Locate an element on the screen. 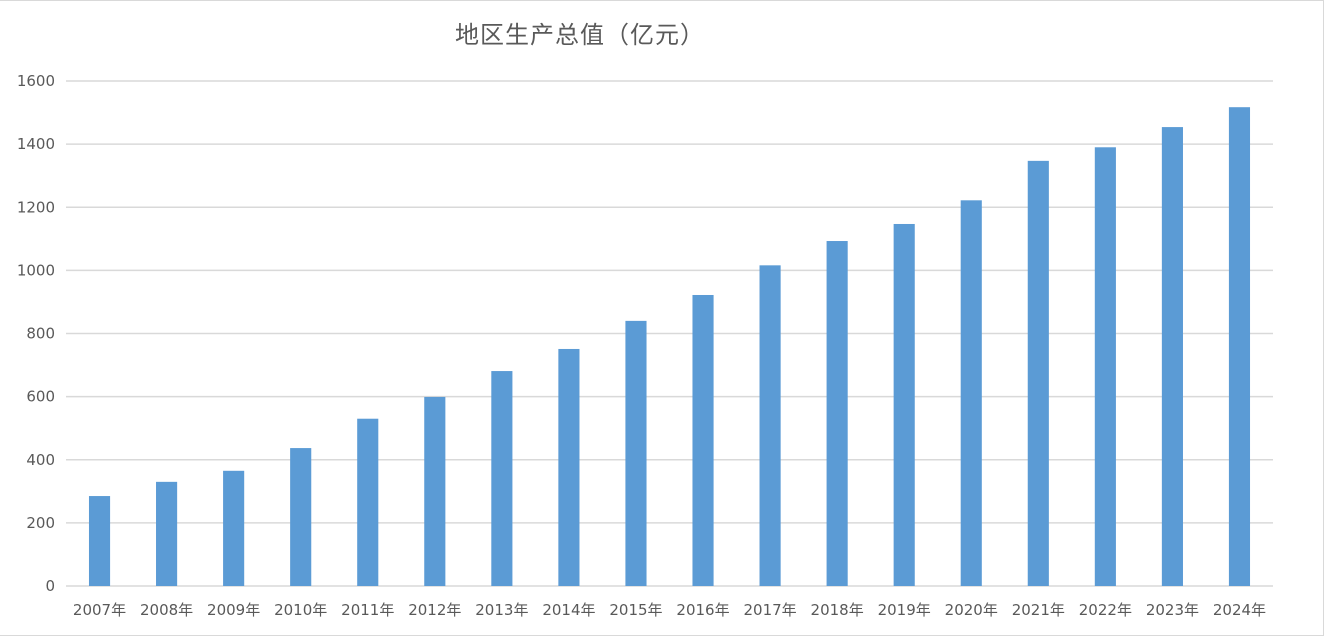  x-tick-label: 2021年 is located at coordinates (1038, 610).